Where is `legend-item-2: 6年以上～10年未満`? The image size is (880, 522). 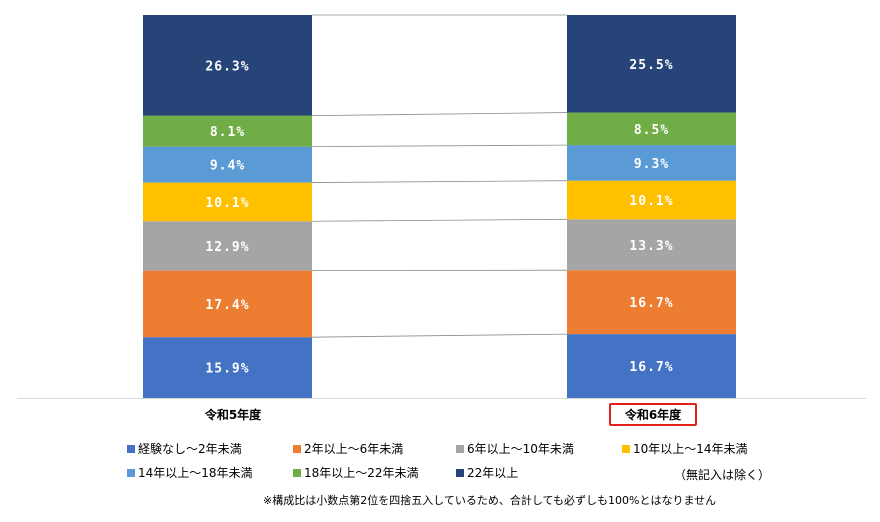 legend-item-2: 6年以上～10年未満 is located at coordinates (515, 448).